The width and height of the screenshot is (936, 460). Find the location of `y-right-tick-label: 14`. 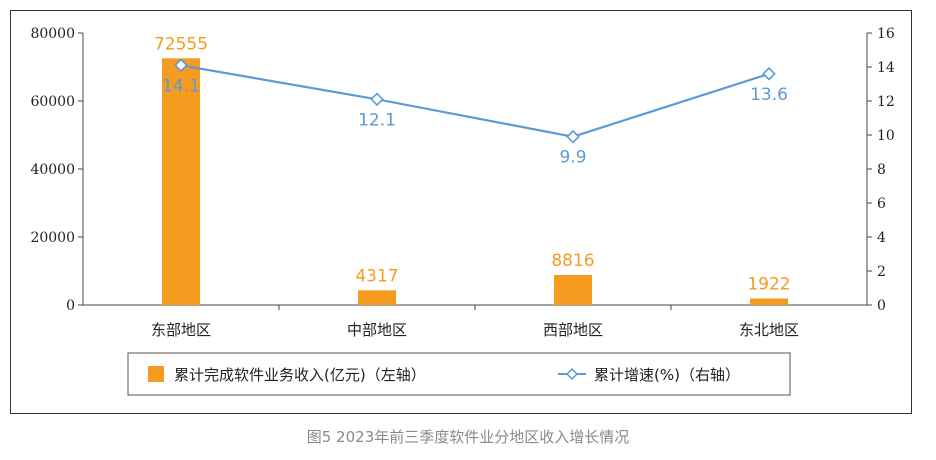

y-right-tick-label: 14 is located at coordinates (886, 68).